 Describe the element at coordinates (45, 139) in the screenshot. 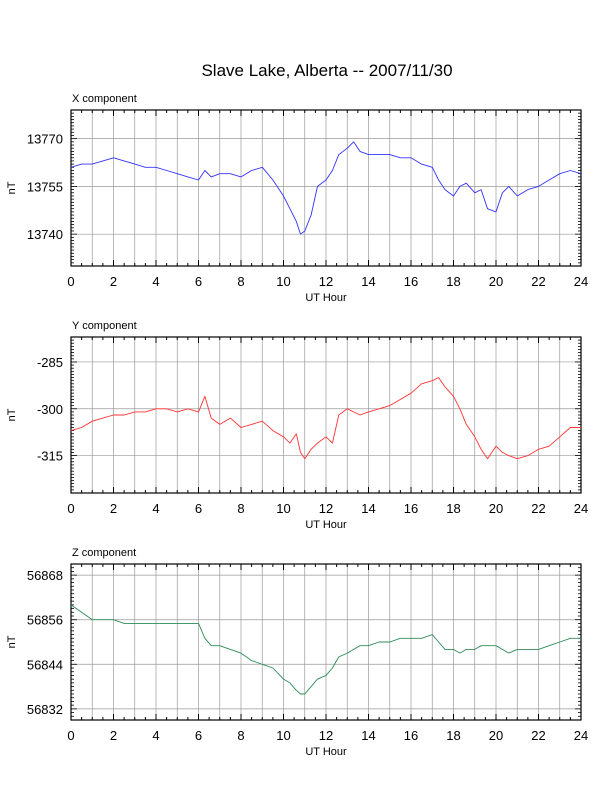

I see `y-tick-label: 13770` at that location.